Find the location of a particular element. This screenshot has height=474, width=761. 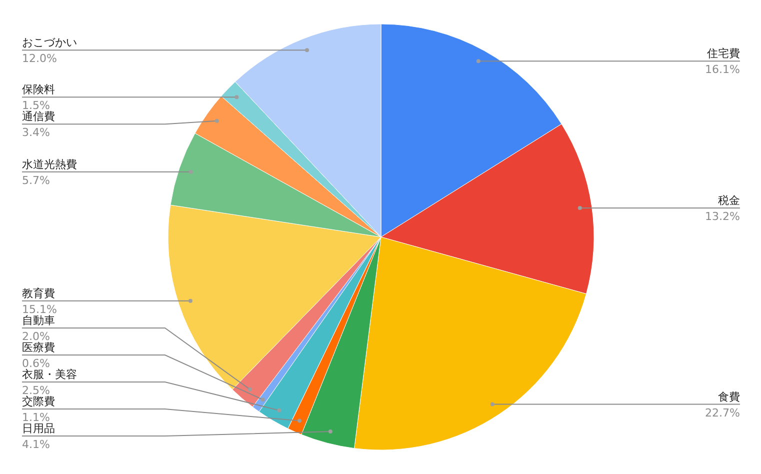

slice-label: 日用品 is located at coordinates (38, 428).